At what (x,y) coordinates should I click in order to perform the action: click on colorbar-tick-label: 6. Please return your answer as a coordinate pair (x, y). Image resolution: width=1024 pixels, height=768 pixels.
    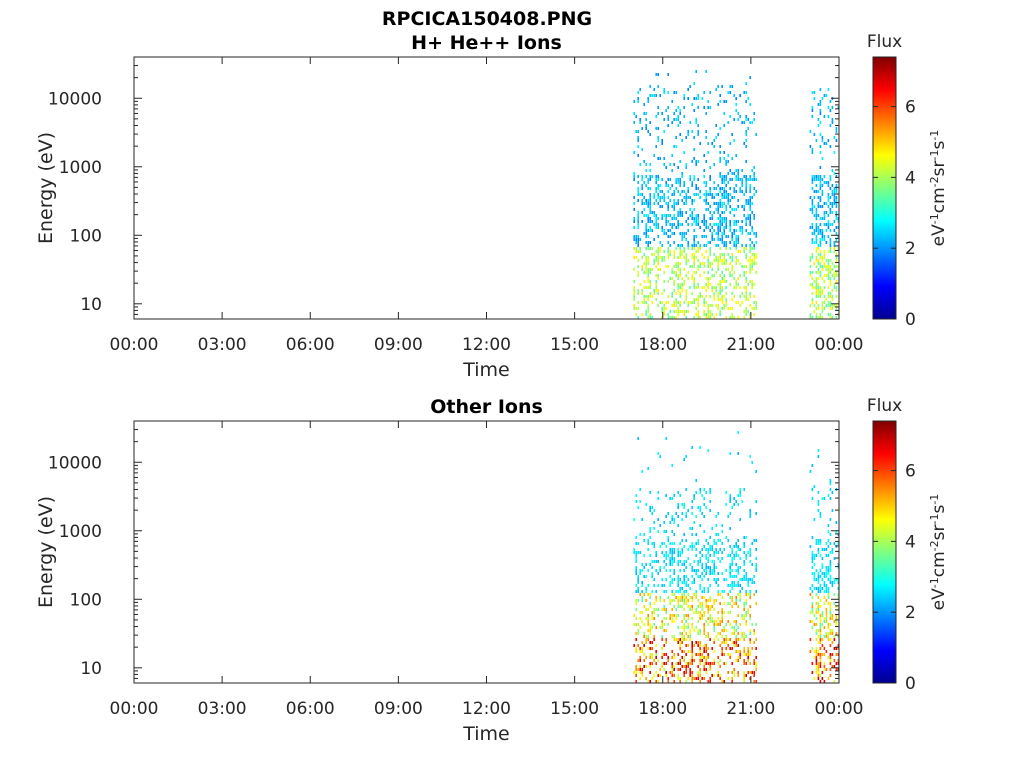
    Looking at the image, I should click on (910, 472).